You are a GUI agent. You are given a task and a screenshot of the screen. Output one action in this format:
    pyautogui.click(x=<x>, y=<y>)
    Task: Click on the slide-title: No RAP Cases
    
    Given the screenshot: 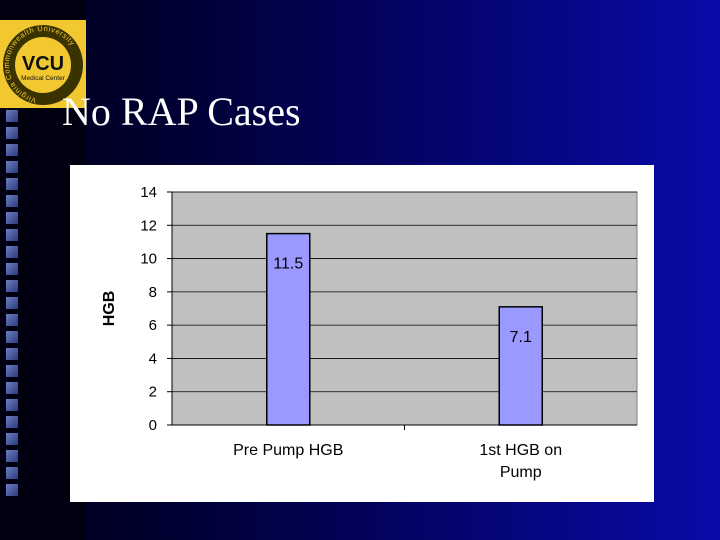 What is the action you would take?
    pyautogui.click(x=181, y=111)
    